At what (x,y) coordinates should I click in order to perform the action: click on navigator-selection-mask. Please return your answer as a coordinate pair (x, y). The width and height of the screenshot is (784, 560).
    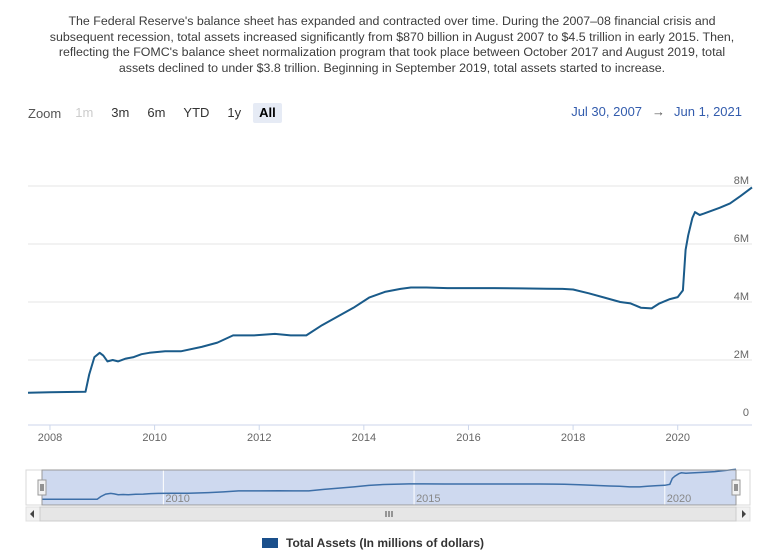
    Looking at the image, I should click on (389, 487).